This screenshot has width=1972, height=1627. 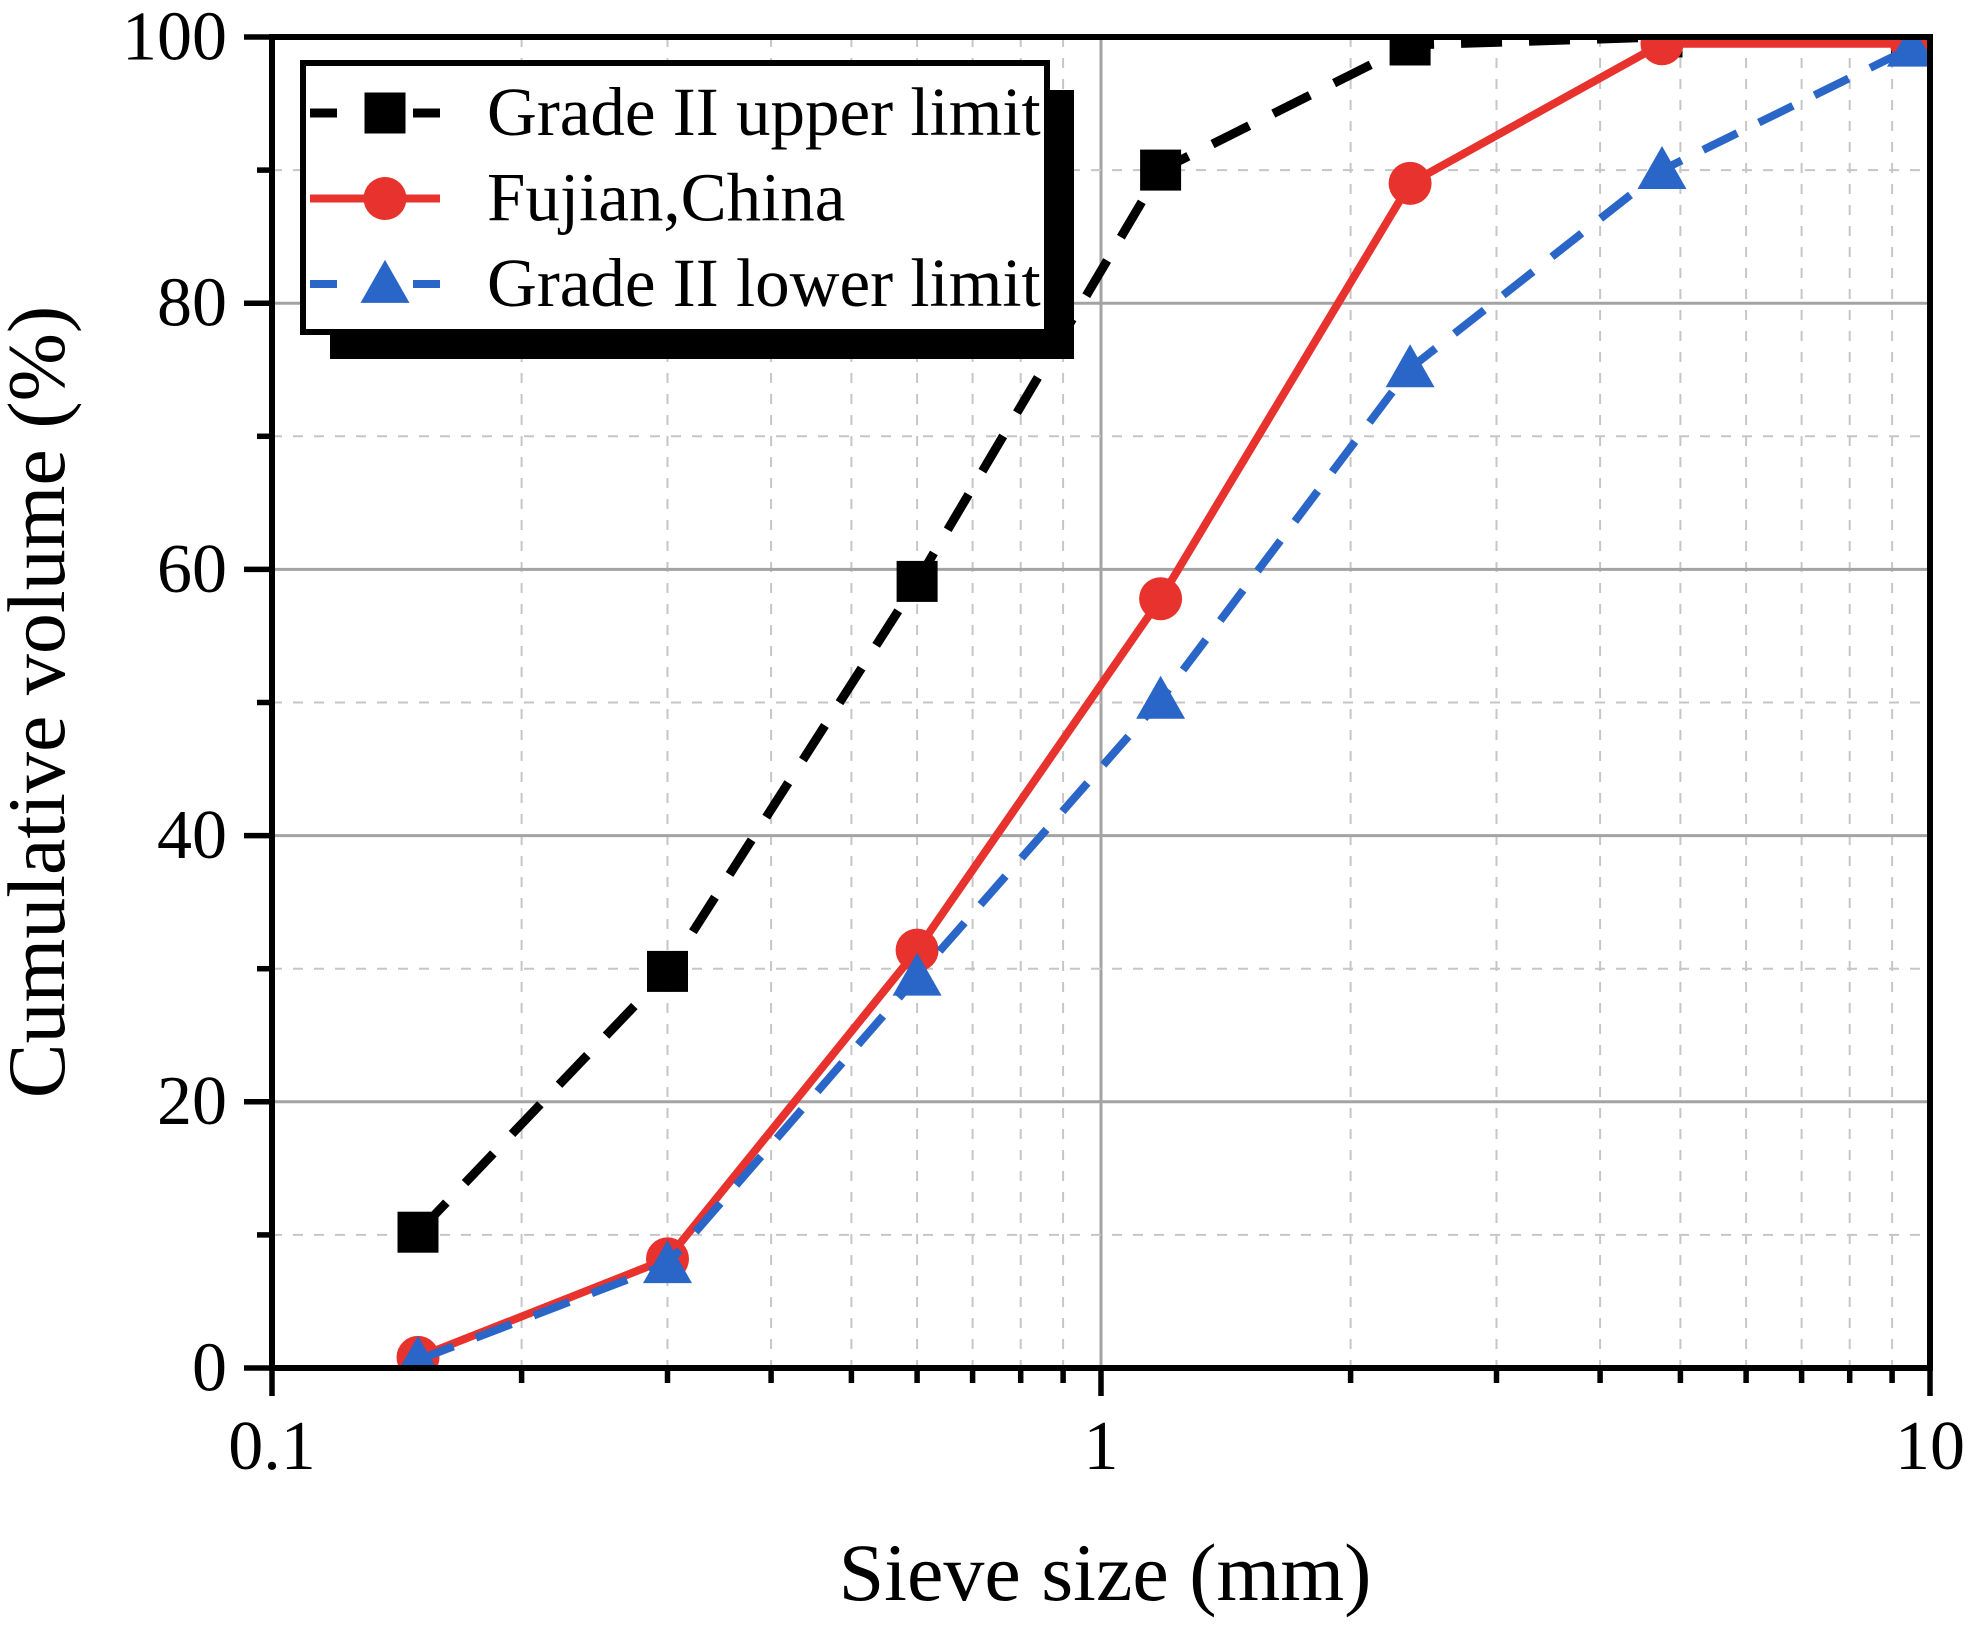 I want to click on svg-text: 20, so click(x=192, y=1101).